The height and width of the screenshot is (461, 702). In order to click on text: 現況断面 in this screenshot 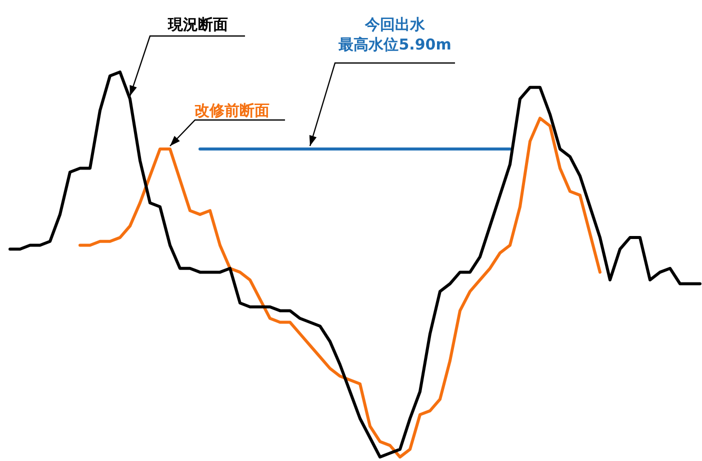, I will do `click(197, 24)`.